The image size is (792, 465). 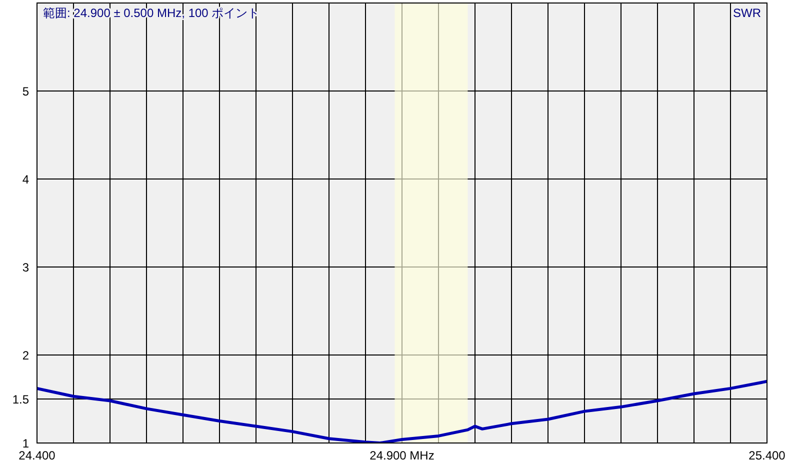 I want to click on y-tick-label: 1.5, so click(x=21, y=399).